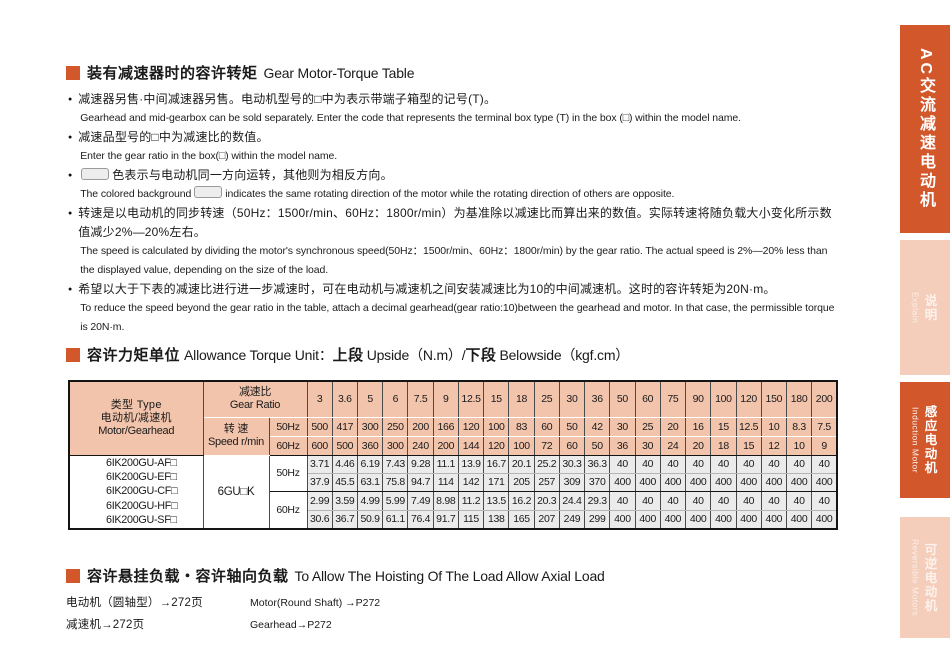  Describe the element at coordinates (460, 175) in the screenshot. I see `note-cn: 色表示与电动机同一方向运转，其他则为相反方向。` at that location.